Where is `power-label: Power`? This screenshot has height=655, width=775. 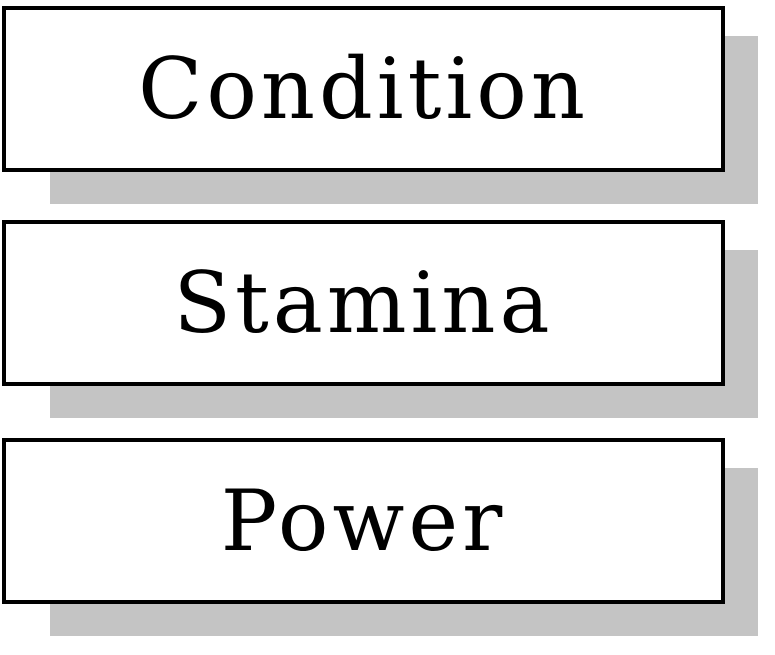 power-label: Power is located at coordinates (363, 521).